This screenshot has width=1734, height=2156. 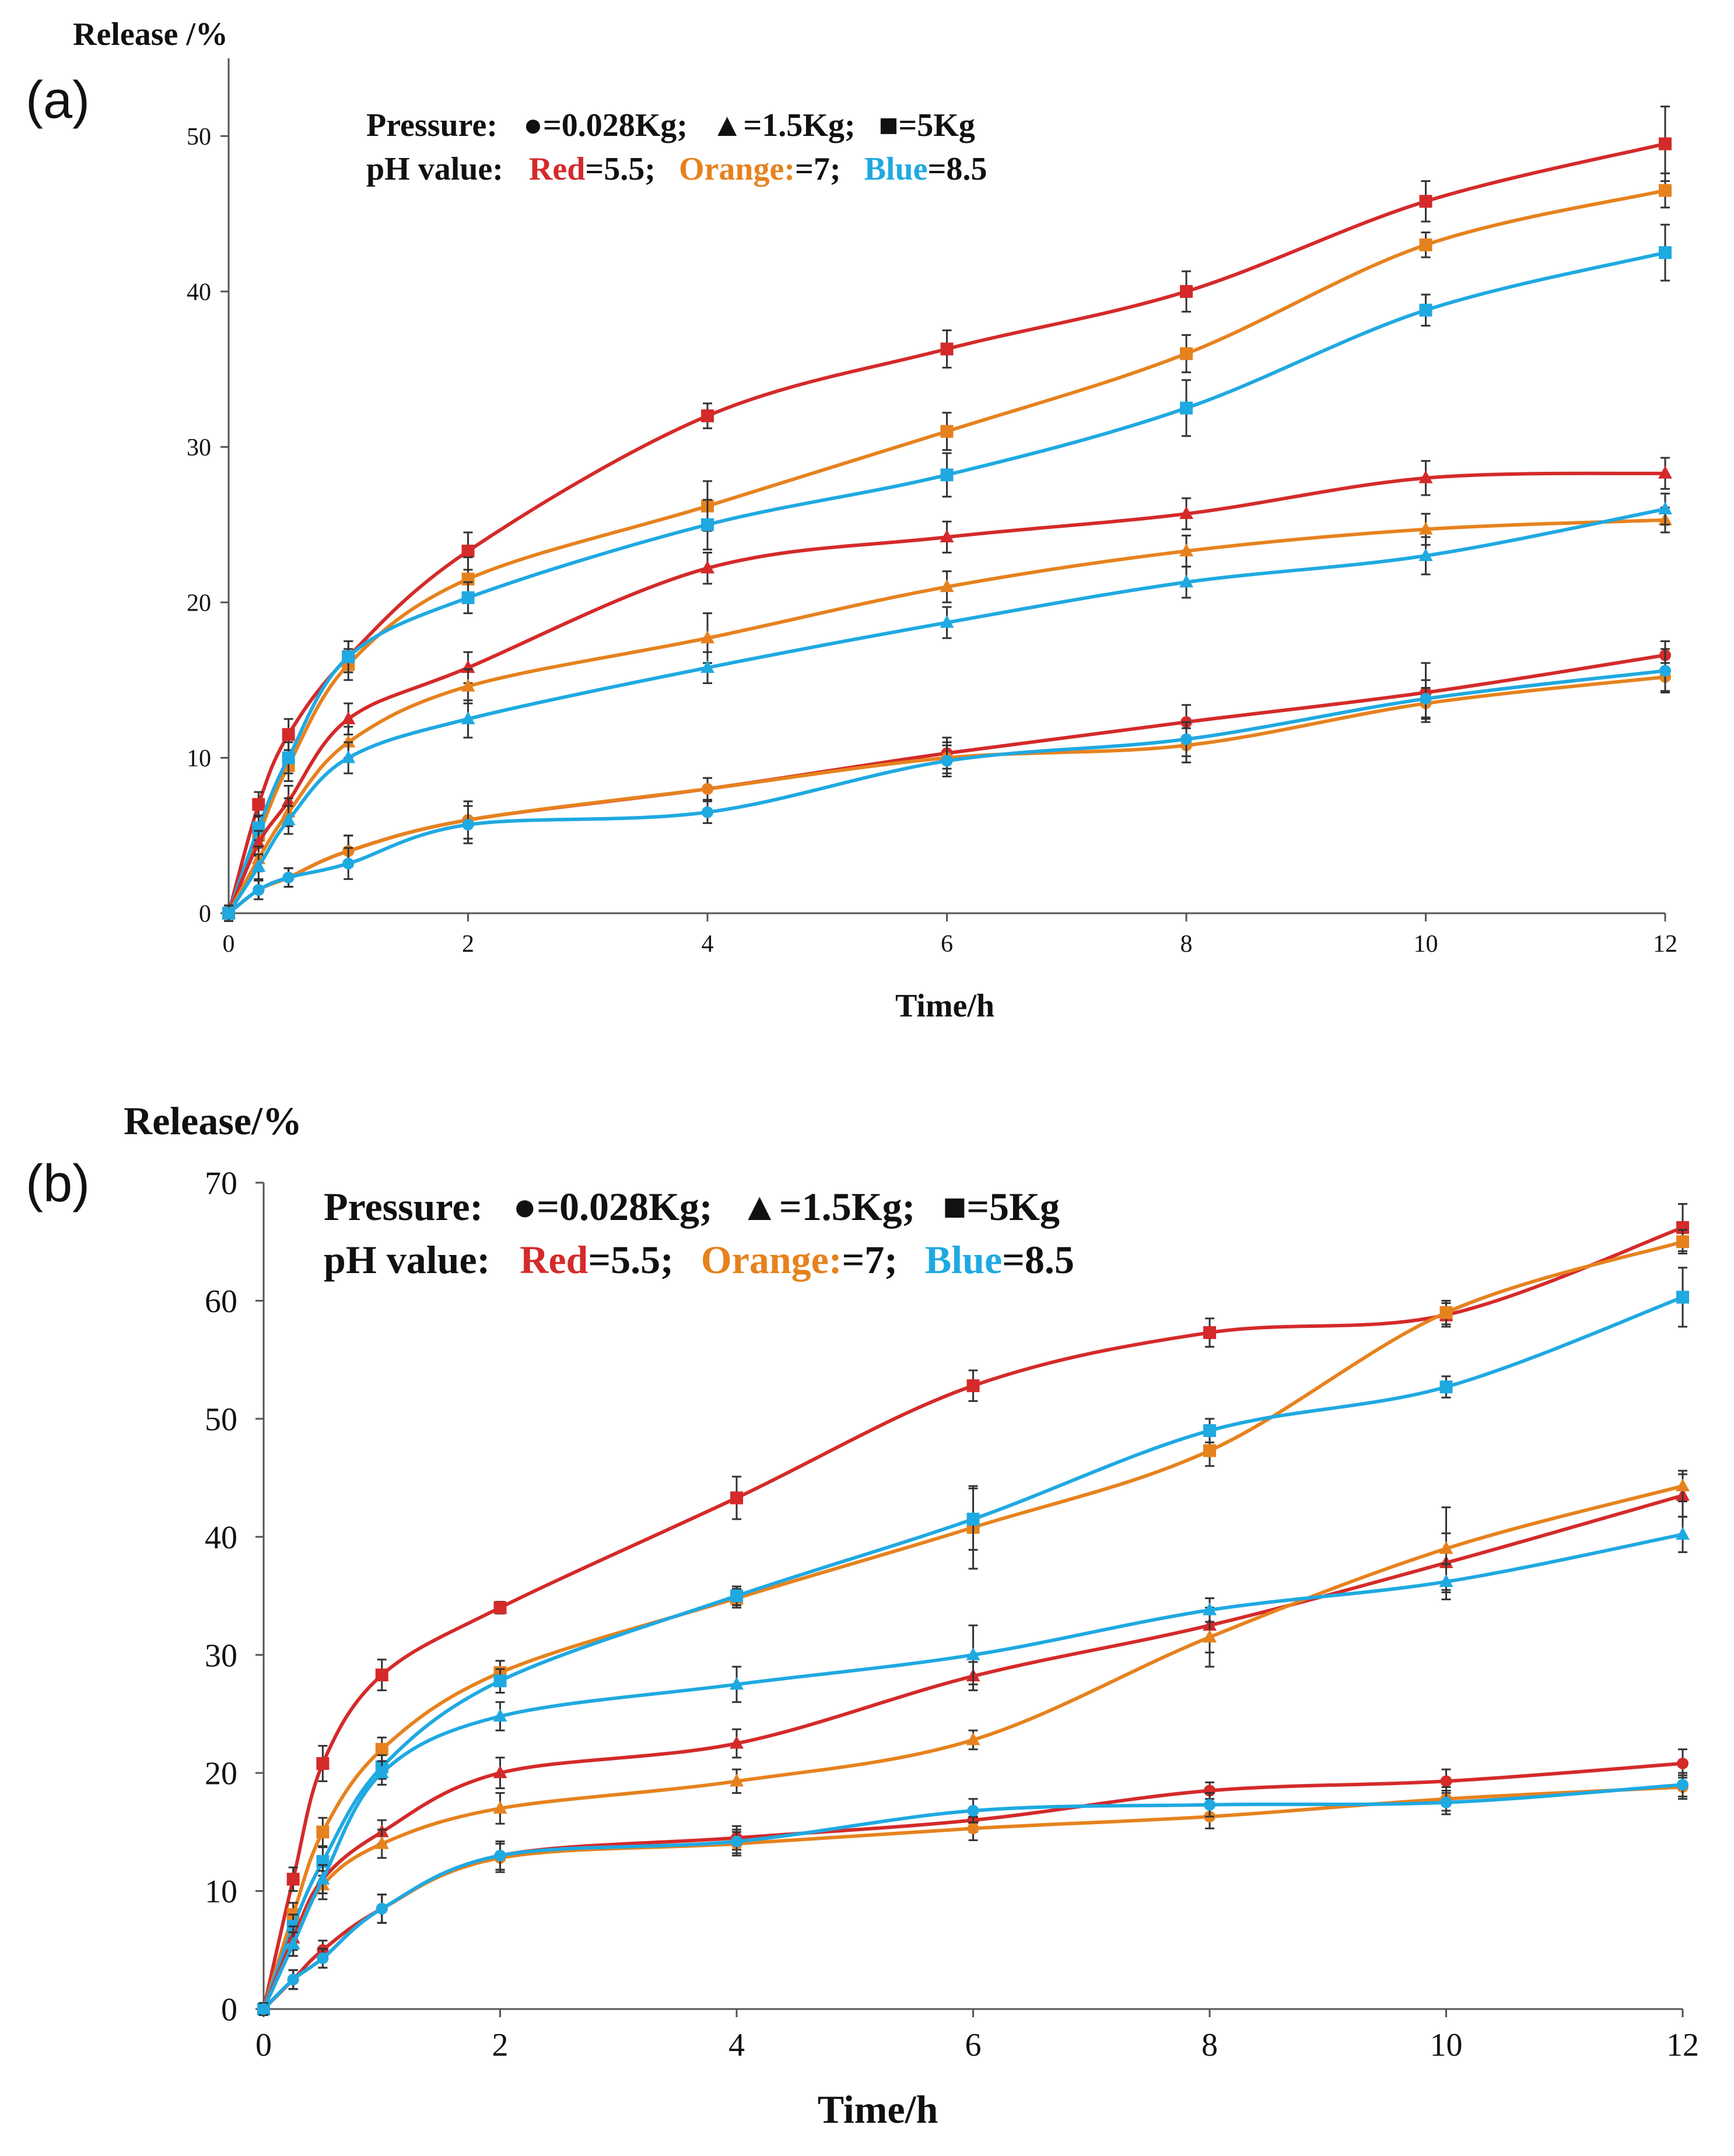 What do you see at coordinates (630, 1259) in the screenshot?
I see `legend-ph-red-value: =5.5;` at bounding box center [630, 1259].